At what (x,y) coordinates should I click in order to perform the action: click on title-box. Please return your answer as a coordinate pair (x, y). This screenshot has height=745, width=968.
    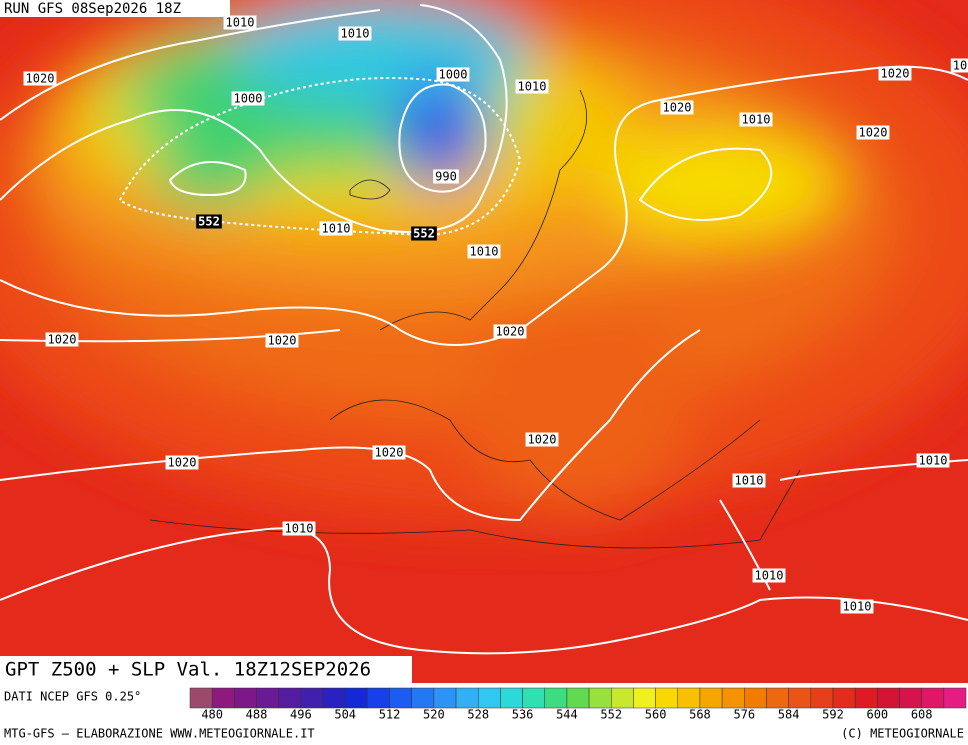
    Looking at the image, I should click on (206, 669).